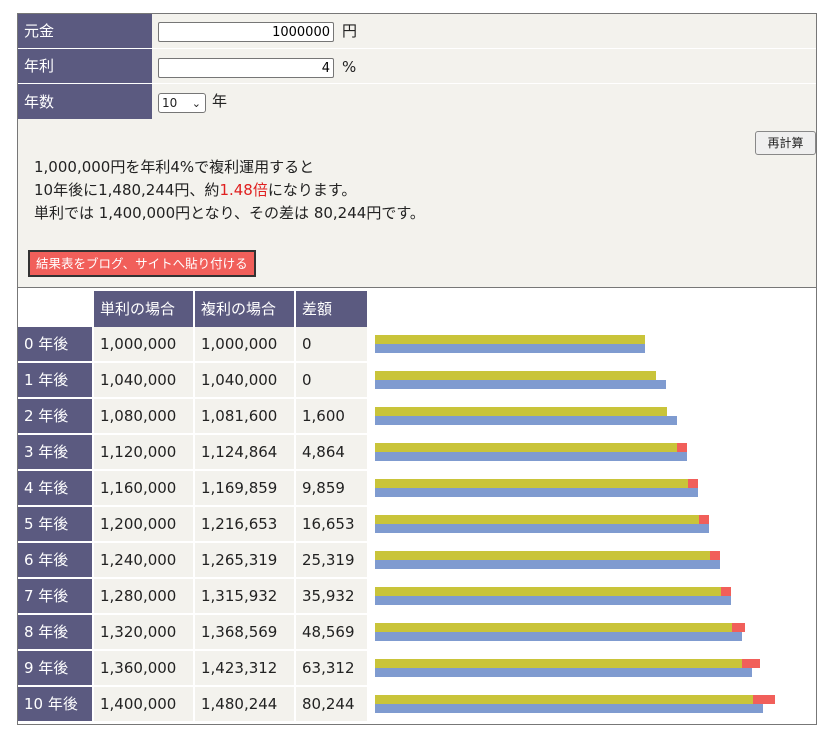 Image resolution: width=833 pixels, height=735 pixels. I want to click on rate-row: 年利 %, so click(417, 66).